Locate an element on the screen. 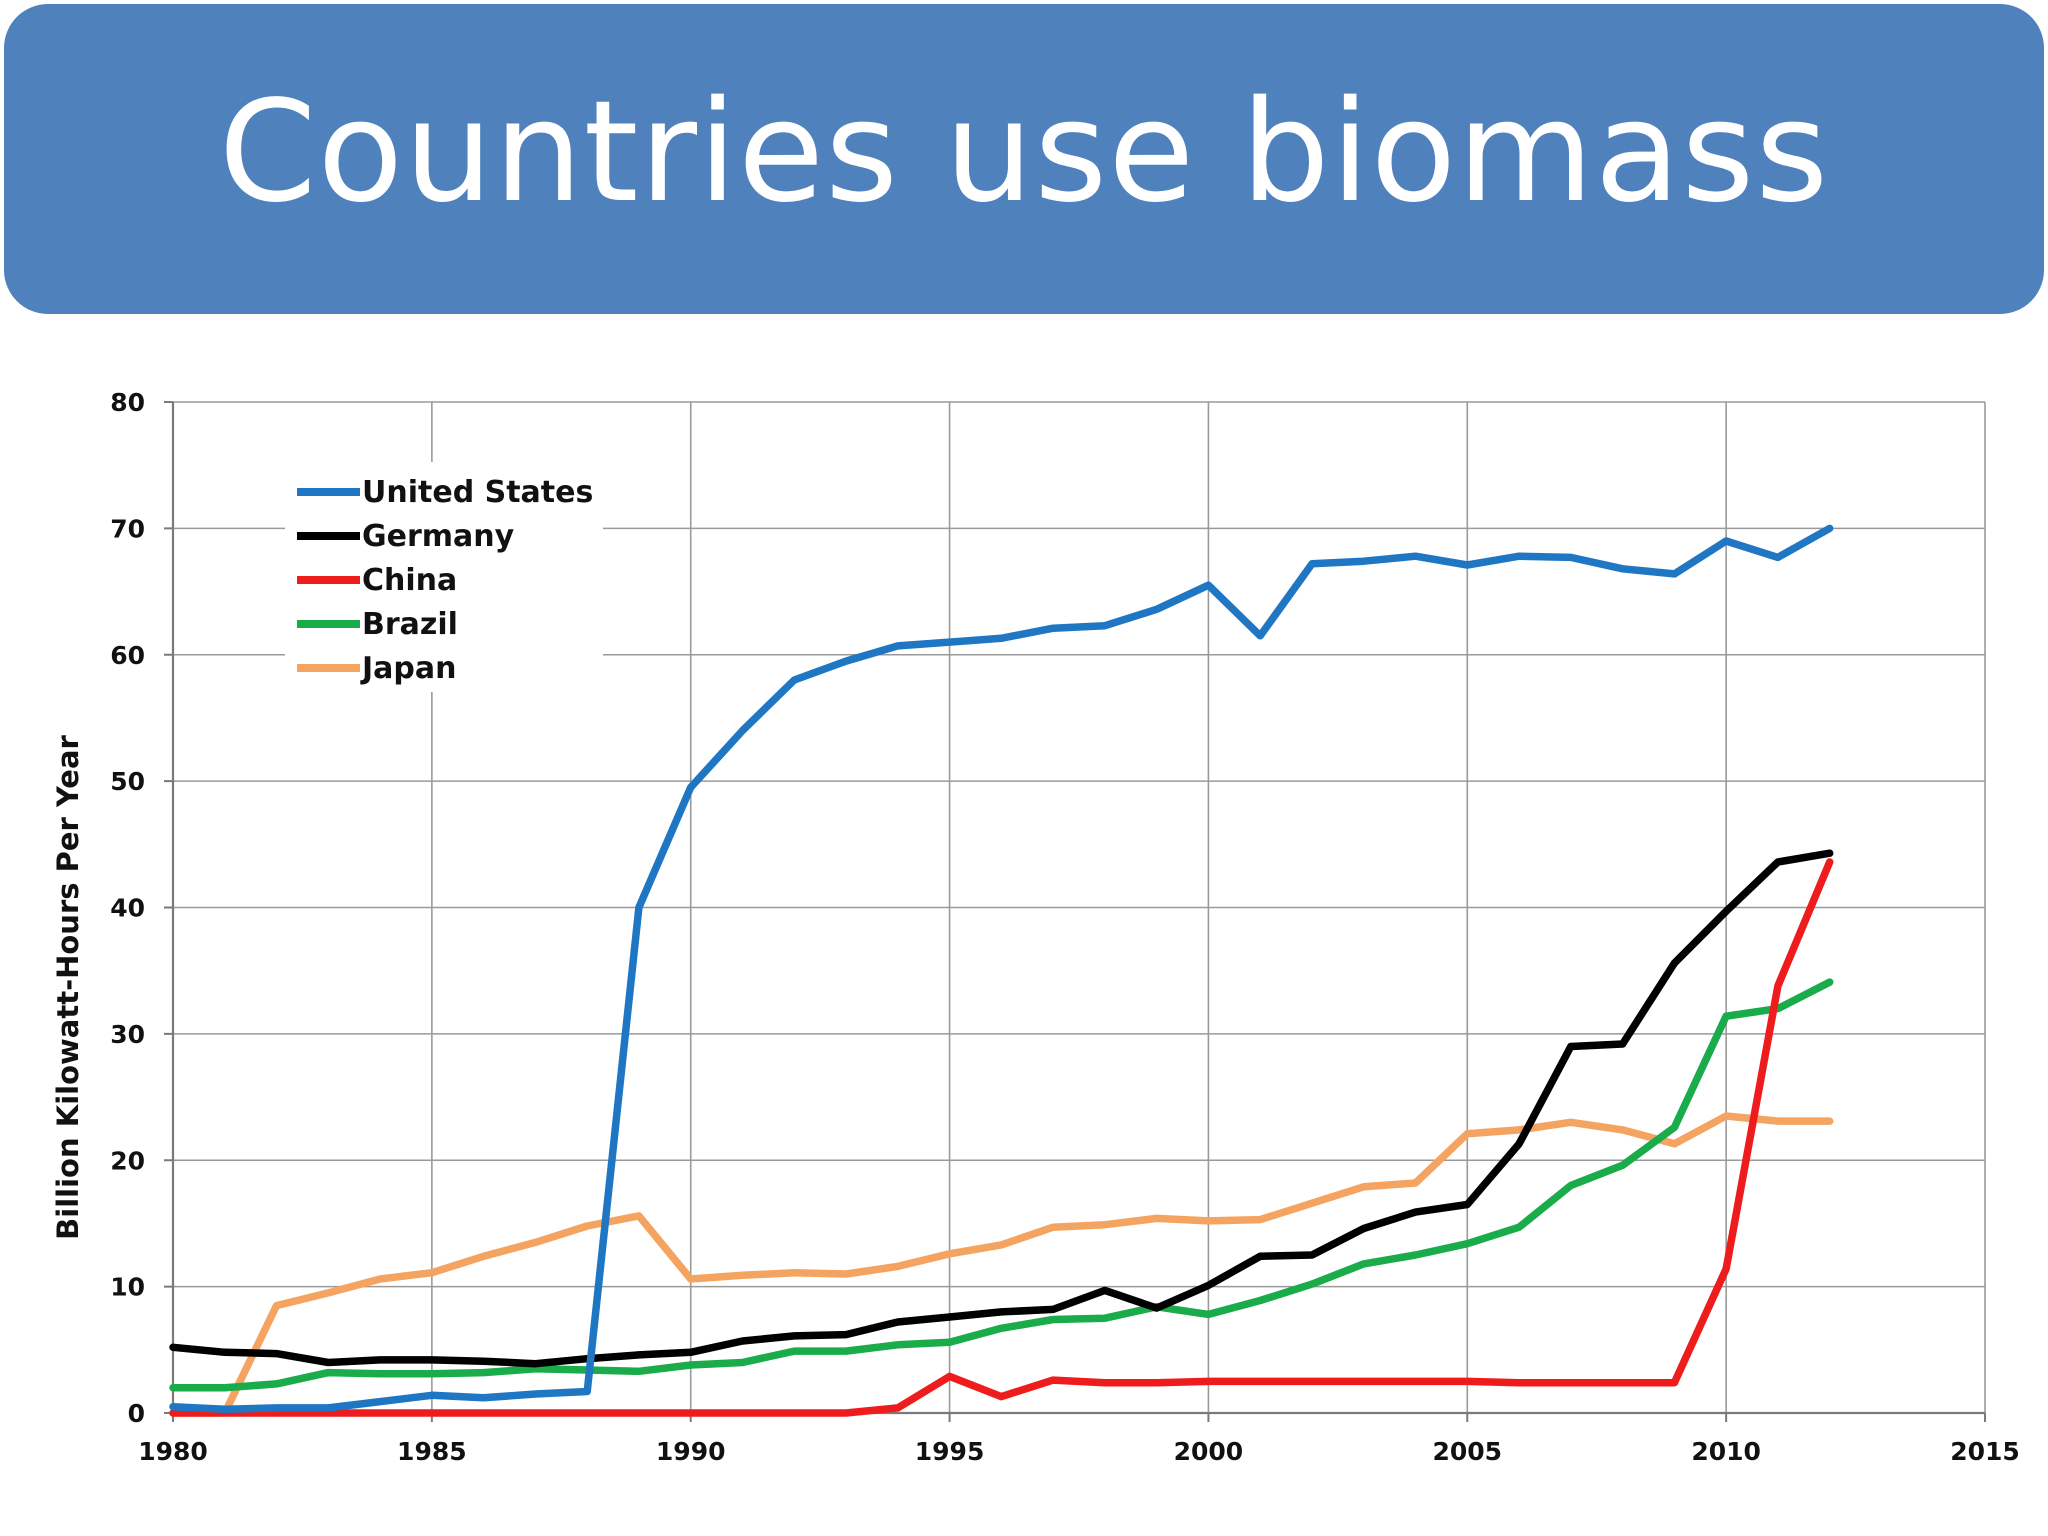  y-tick-label: 30 is located at coordinates (127, 1034).